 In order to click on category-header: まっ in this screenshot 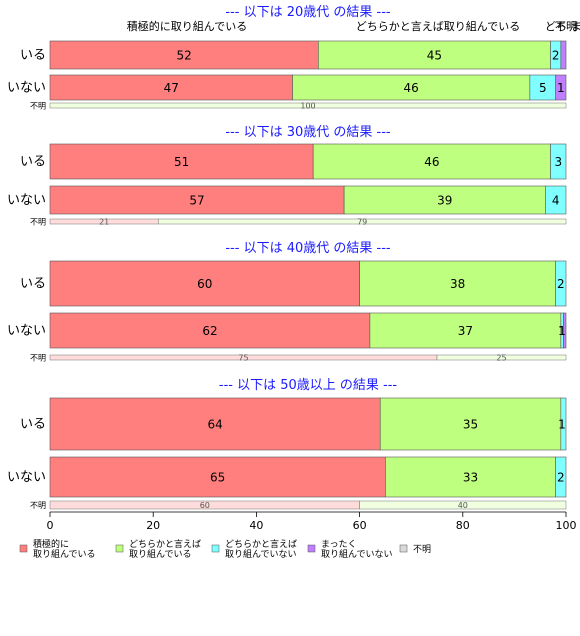, I will do `click(575, 26)`.